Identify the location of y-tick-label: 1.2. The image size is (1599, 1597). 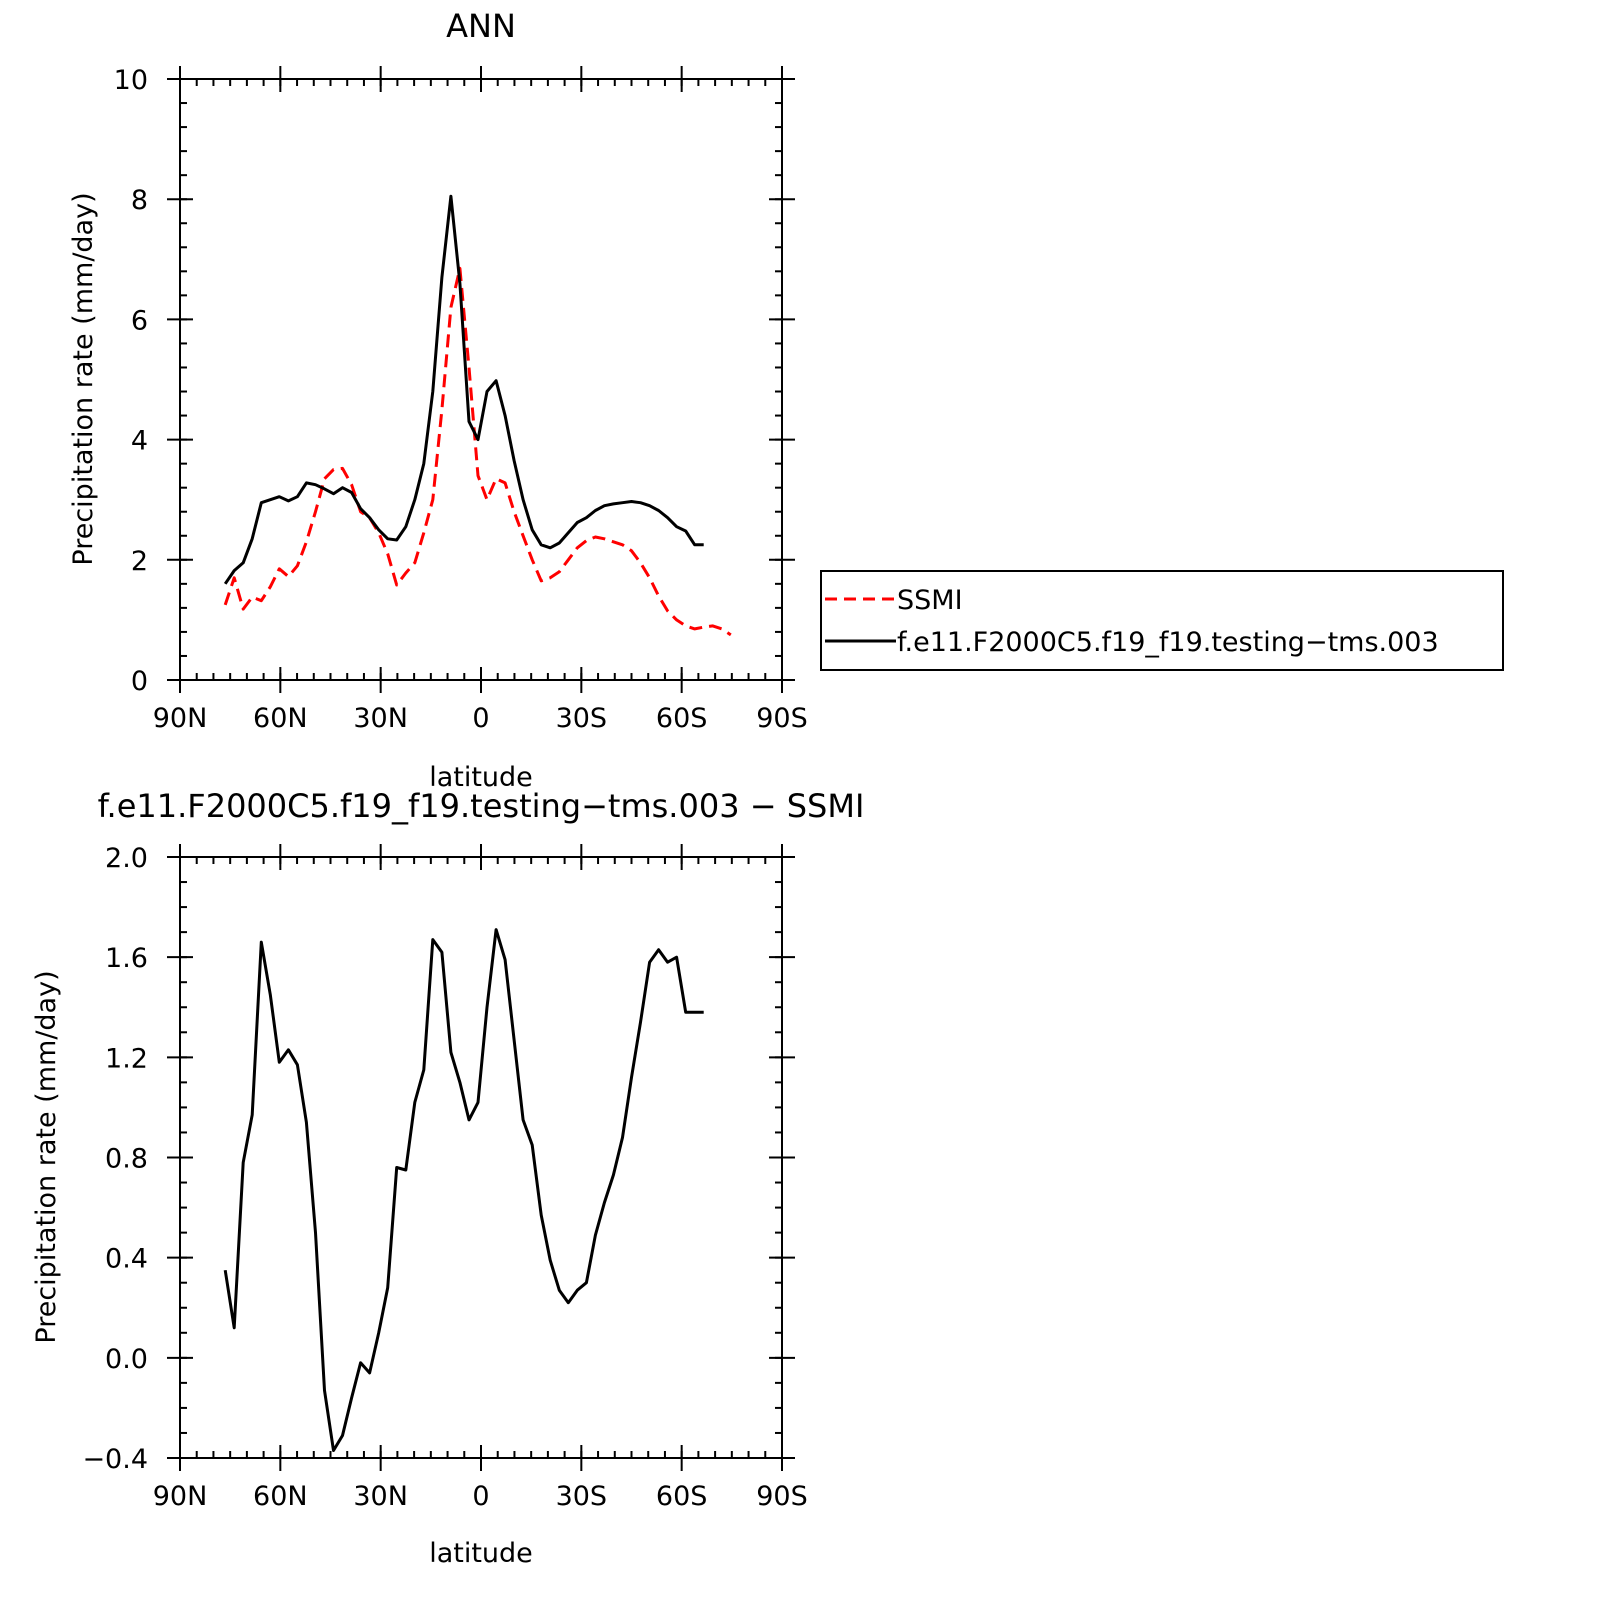
(126, 1058).